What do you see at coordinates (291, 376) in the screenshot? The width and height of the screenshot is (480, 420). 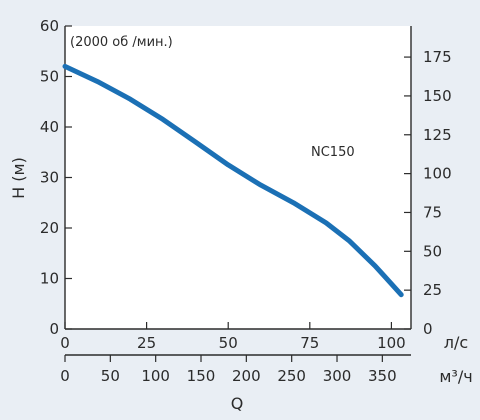 I see `x-bottom-tick-label: 250` at bounding box center [291, 376].